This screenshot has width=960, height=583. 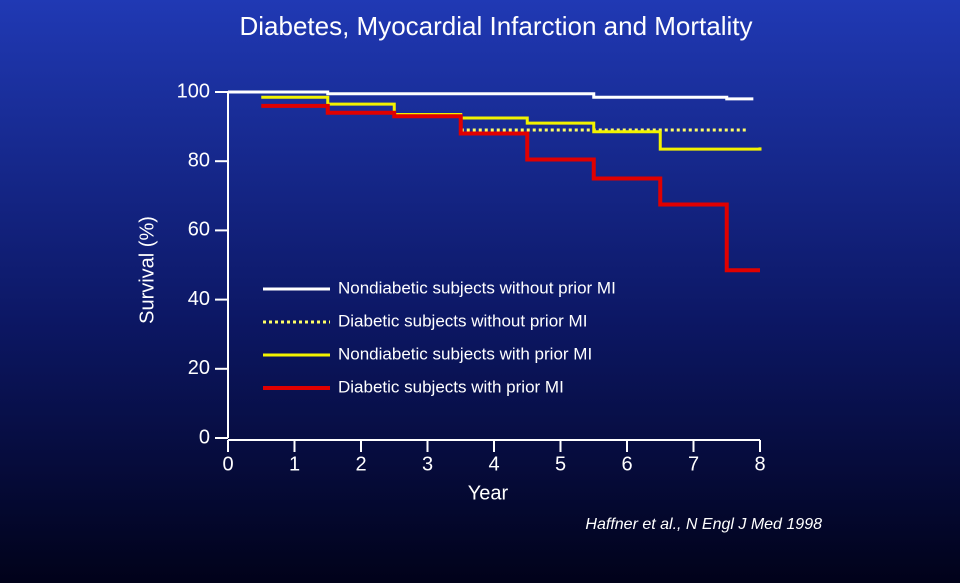 I want to click on legend-label: Diabetic subjects without prior MI, so click(x=462, y=320).